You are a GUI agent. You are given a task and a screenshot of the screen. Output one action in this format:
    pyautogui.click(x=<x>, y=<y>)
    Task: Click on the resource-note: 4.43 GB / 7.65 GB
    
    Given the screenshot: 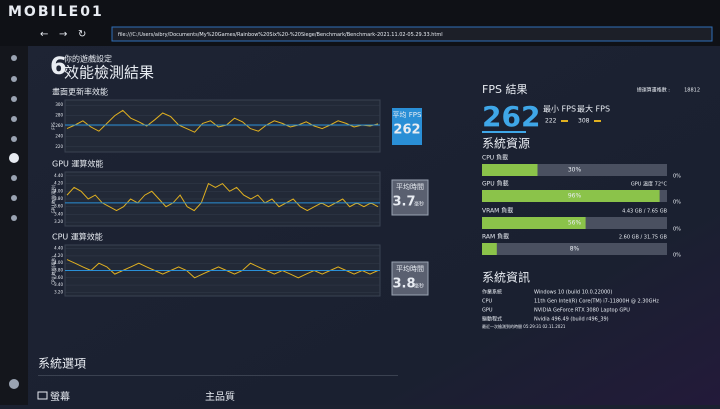 What is the action you would take?
    pyautogui.click(x=644, y=212)
    